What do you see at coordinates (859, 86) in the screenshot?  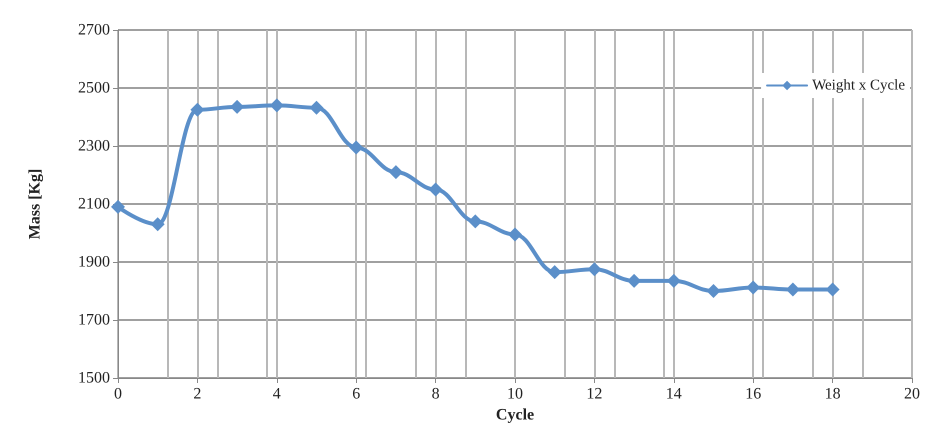 I see `legend-label: Weight x Cycle` at bounding box center [859, 86].